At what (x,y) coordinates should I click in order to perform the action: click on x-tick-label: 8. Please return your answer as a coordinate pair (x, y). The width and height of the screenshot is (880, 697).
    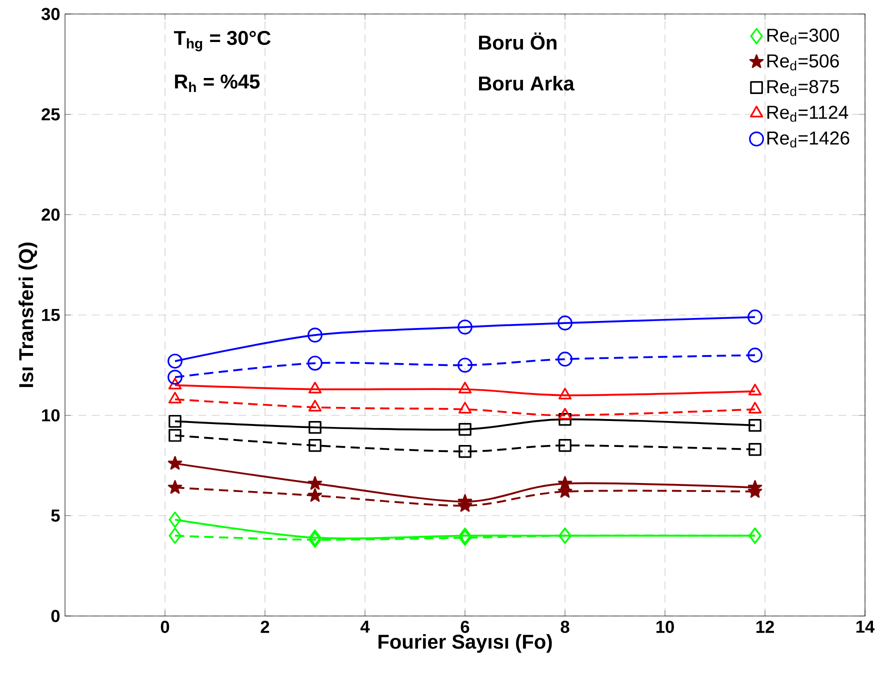
    Looking at the image, I should click on (565, 626).